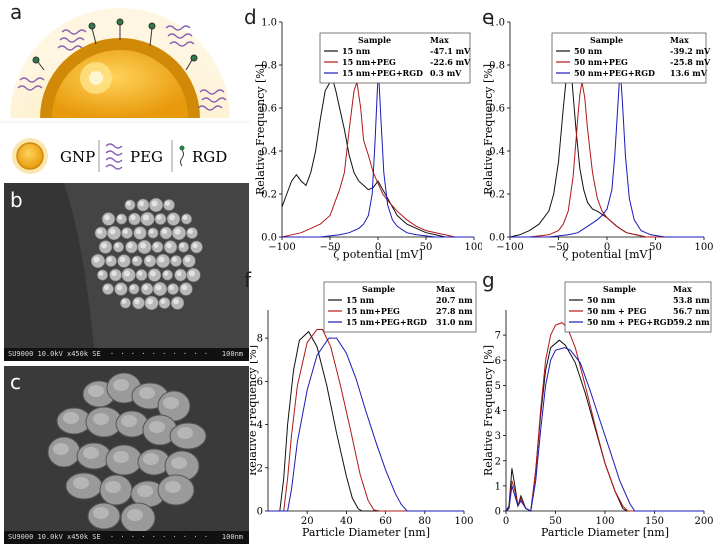 Image resolution: width=727 pixels, height=548 pixels. Describe the element at coordinates (260, 512) in the screenshot. I see `y-tick-label: 0` at that location.